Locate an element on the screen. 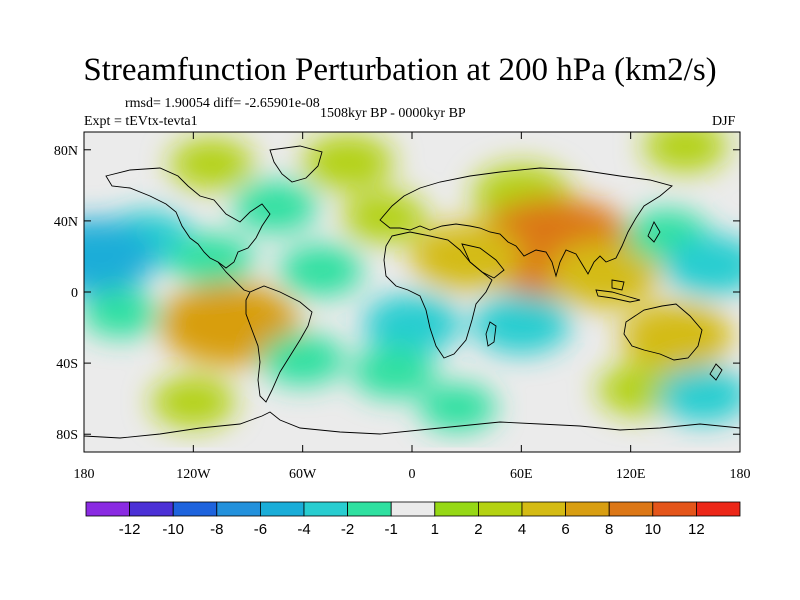 The width and height of the screenshot is (800, 600). colorbar-label: -1 is located at coordinates (391, 529).